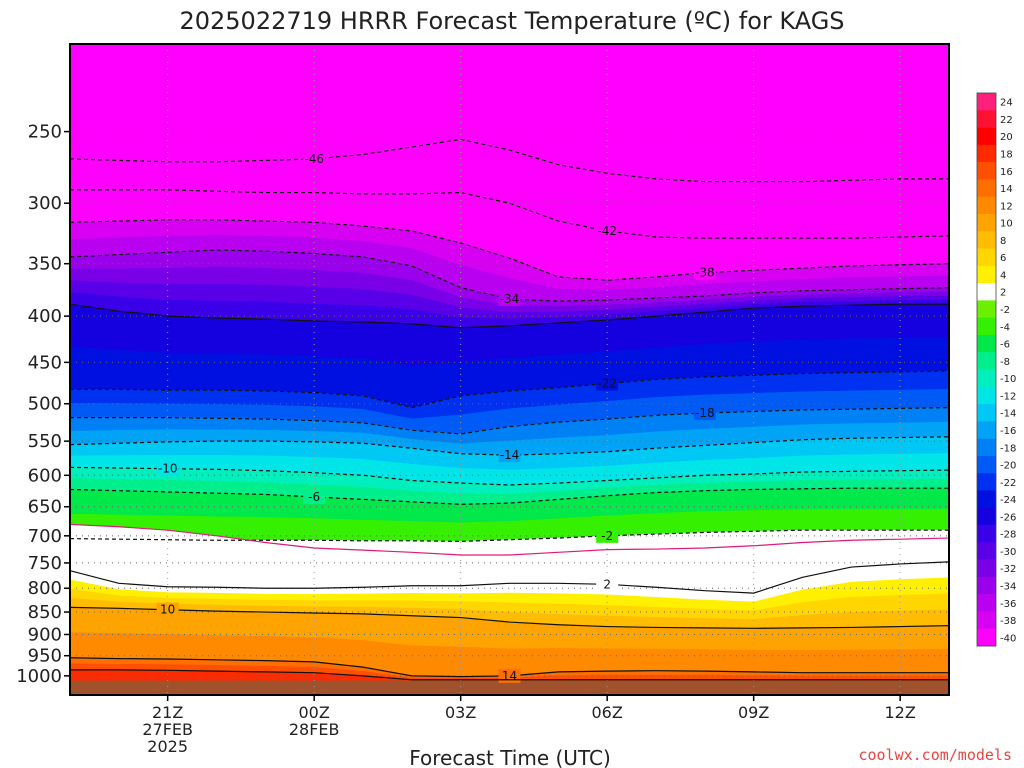 Image resolution: width=1024 pixels, height=768 pixels. I want to click on colorbar-label: -18, so click(1008, 448).